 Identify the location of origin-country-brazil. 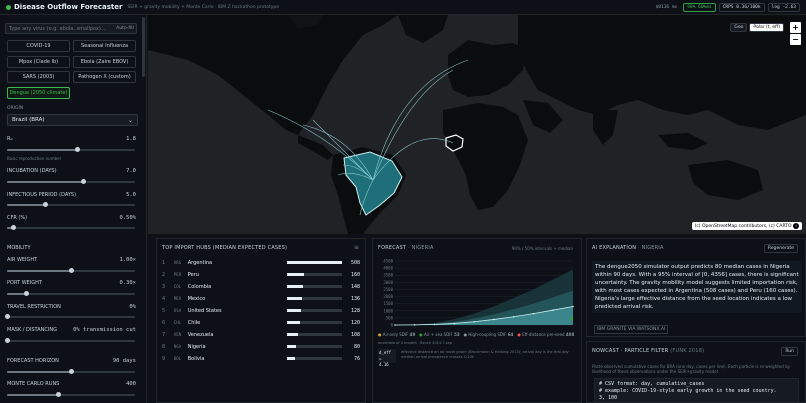
(373, 183).